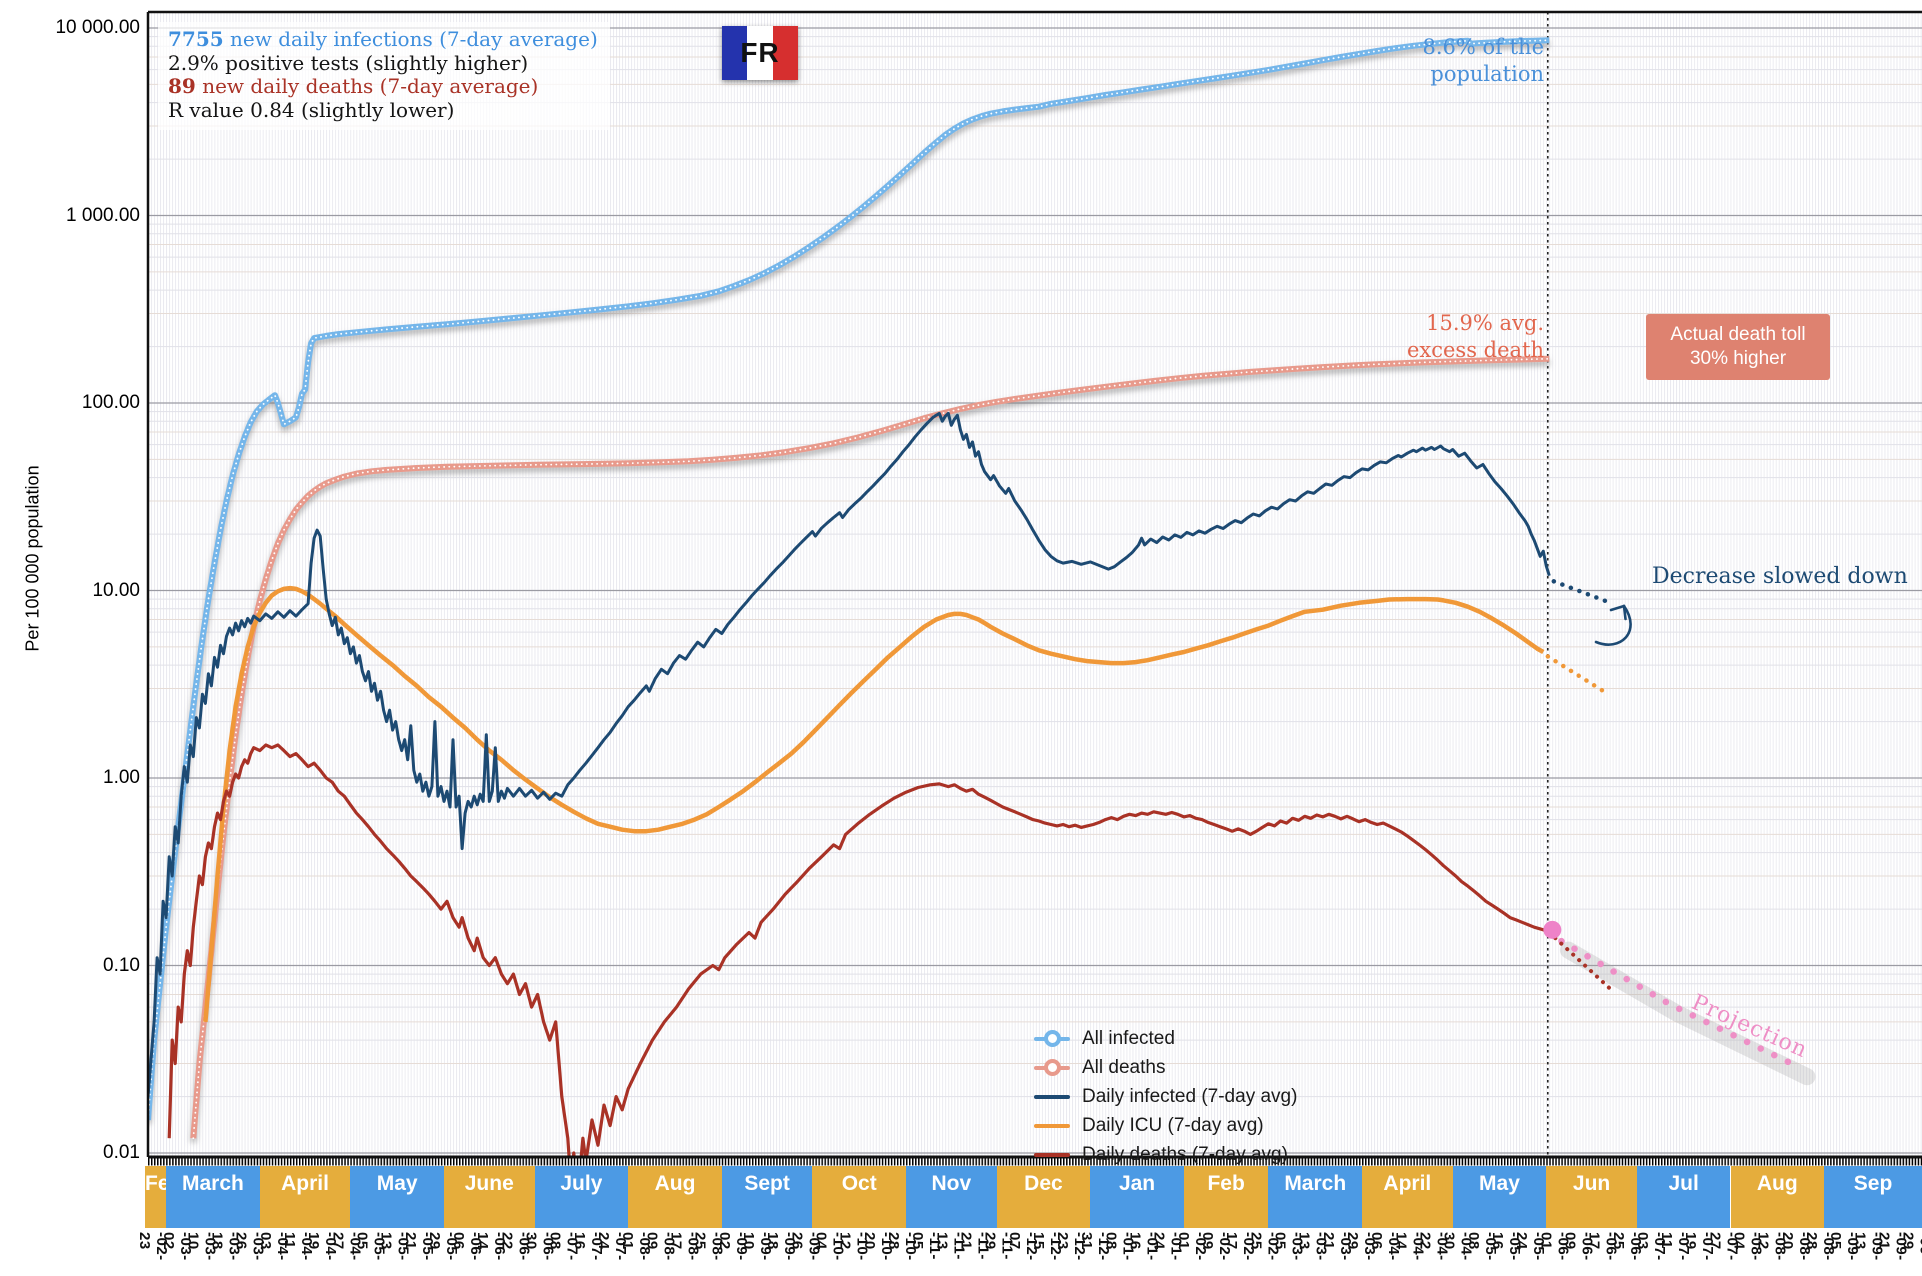  I want to click on x-tick-label: -06-01, so click(1554, 1246).